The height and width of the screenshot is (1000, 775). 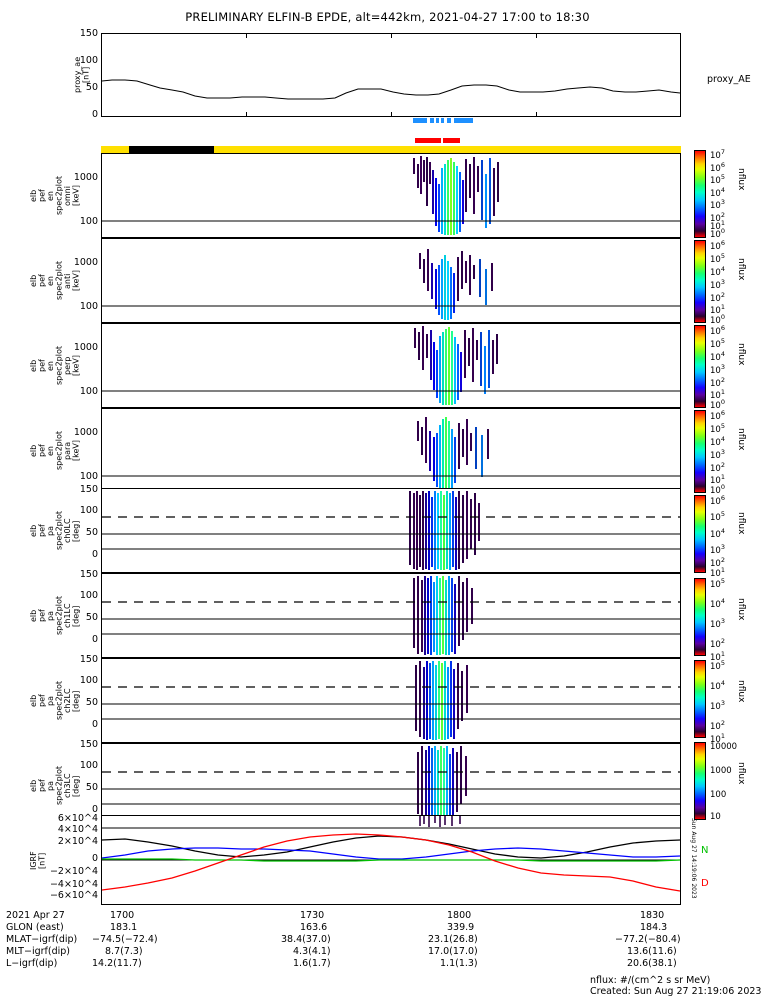 I want to click on xaxis-value: 14.2(11.7), so click(x=117, y=963).